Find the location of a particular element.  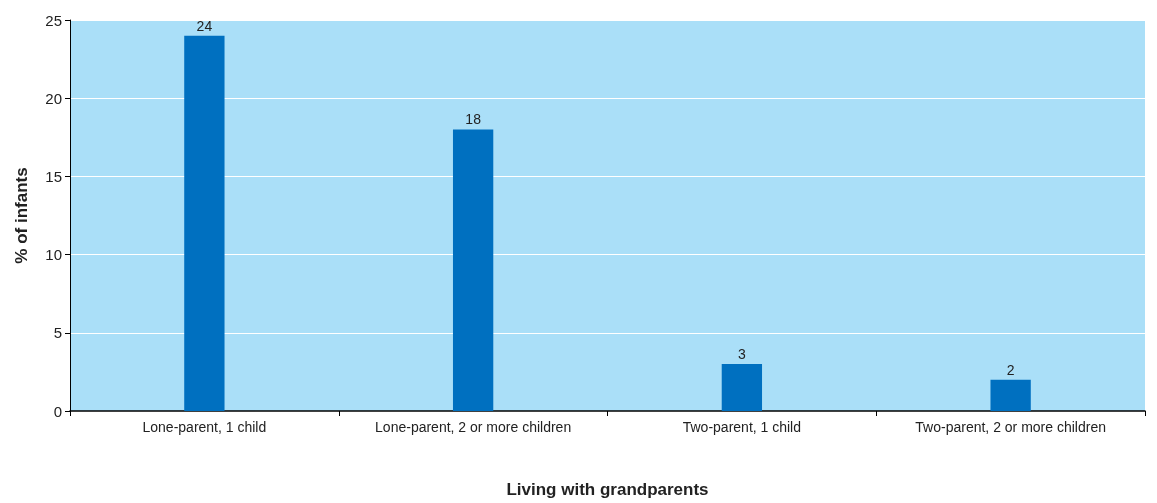

y-tick-label: 5 is located at coordinates (57, 333).